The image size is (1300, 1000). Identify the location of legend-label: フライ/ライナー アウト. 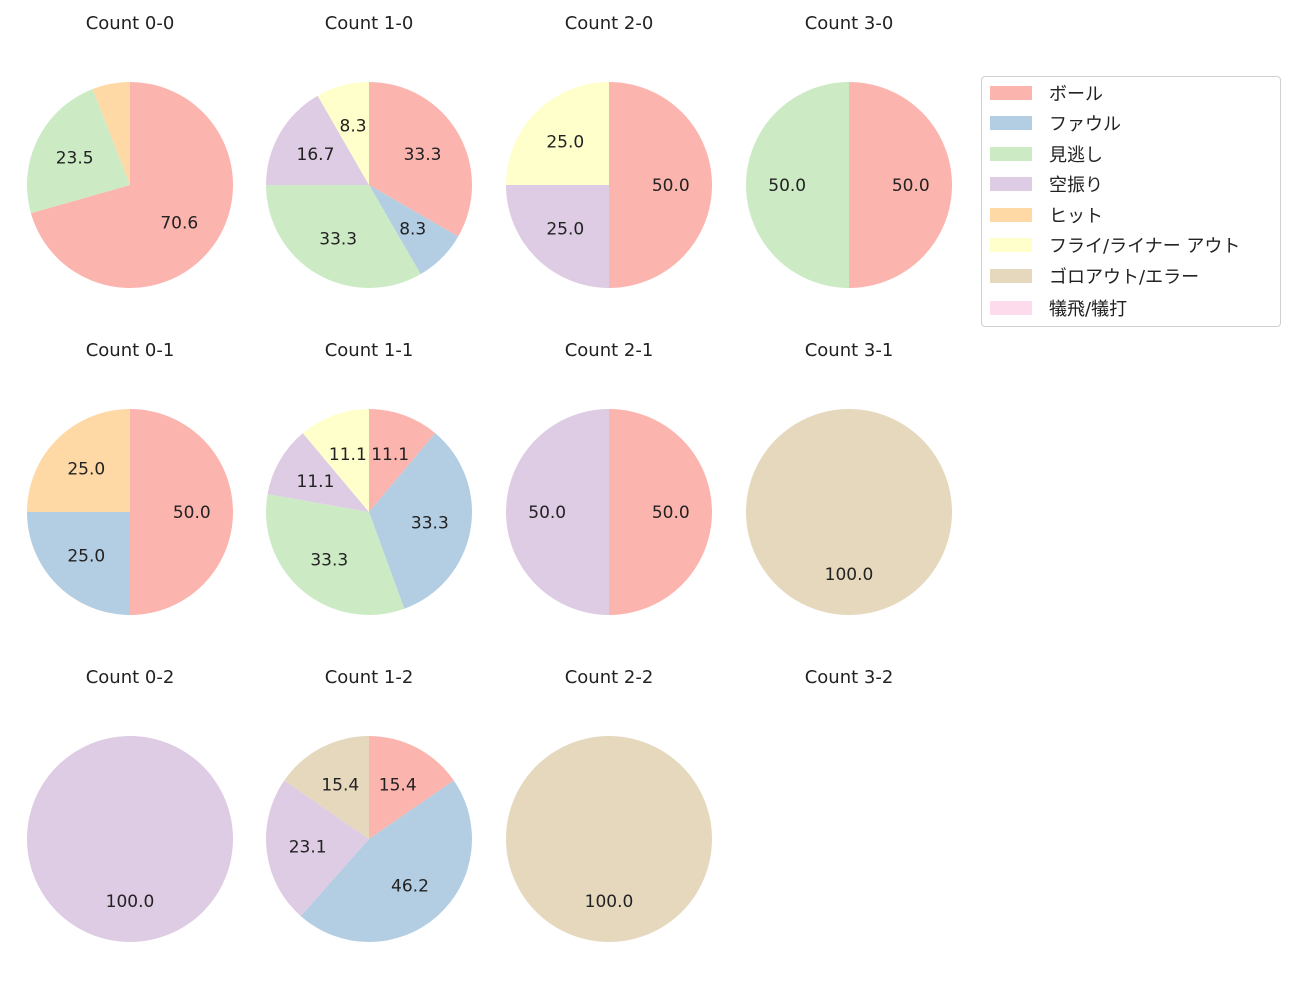
(1145, 246).